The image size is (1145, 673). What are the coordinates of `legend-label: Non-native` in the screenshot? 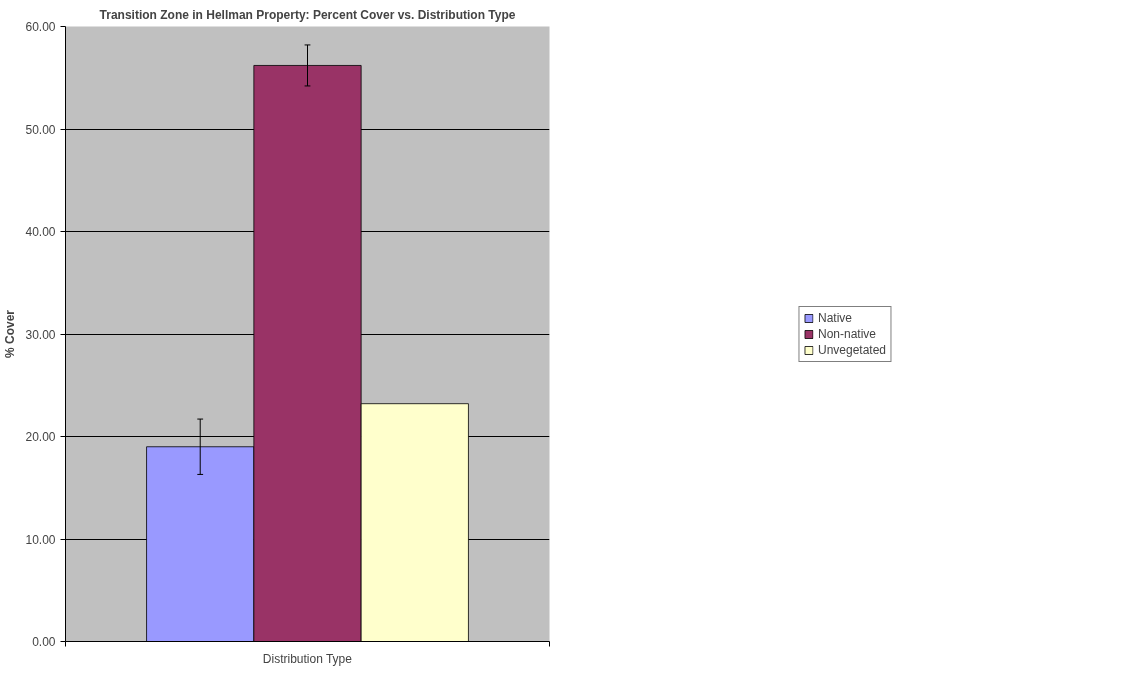 It's located at (846, 333).